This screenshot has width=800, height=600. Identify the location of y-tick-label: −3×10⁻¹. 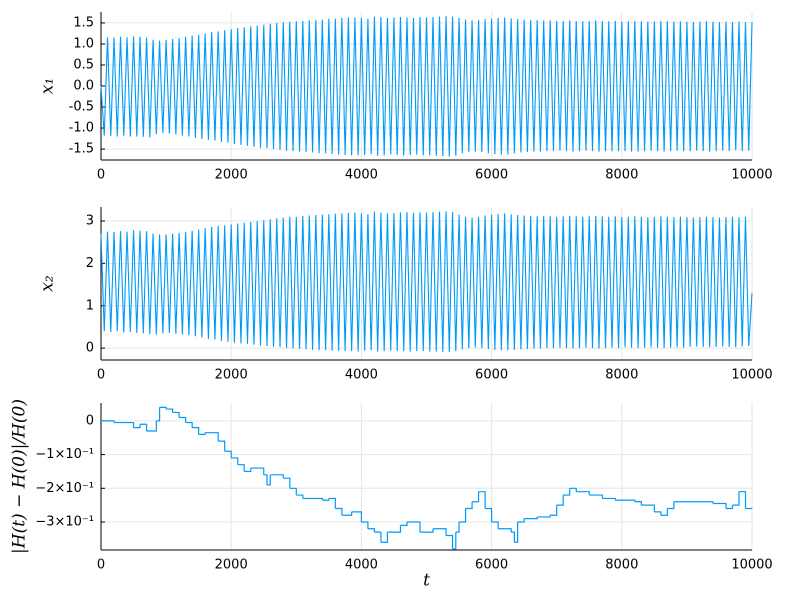
(64, 522).